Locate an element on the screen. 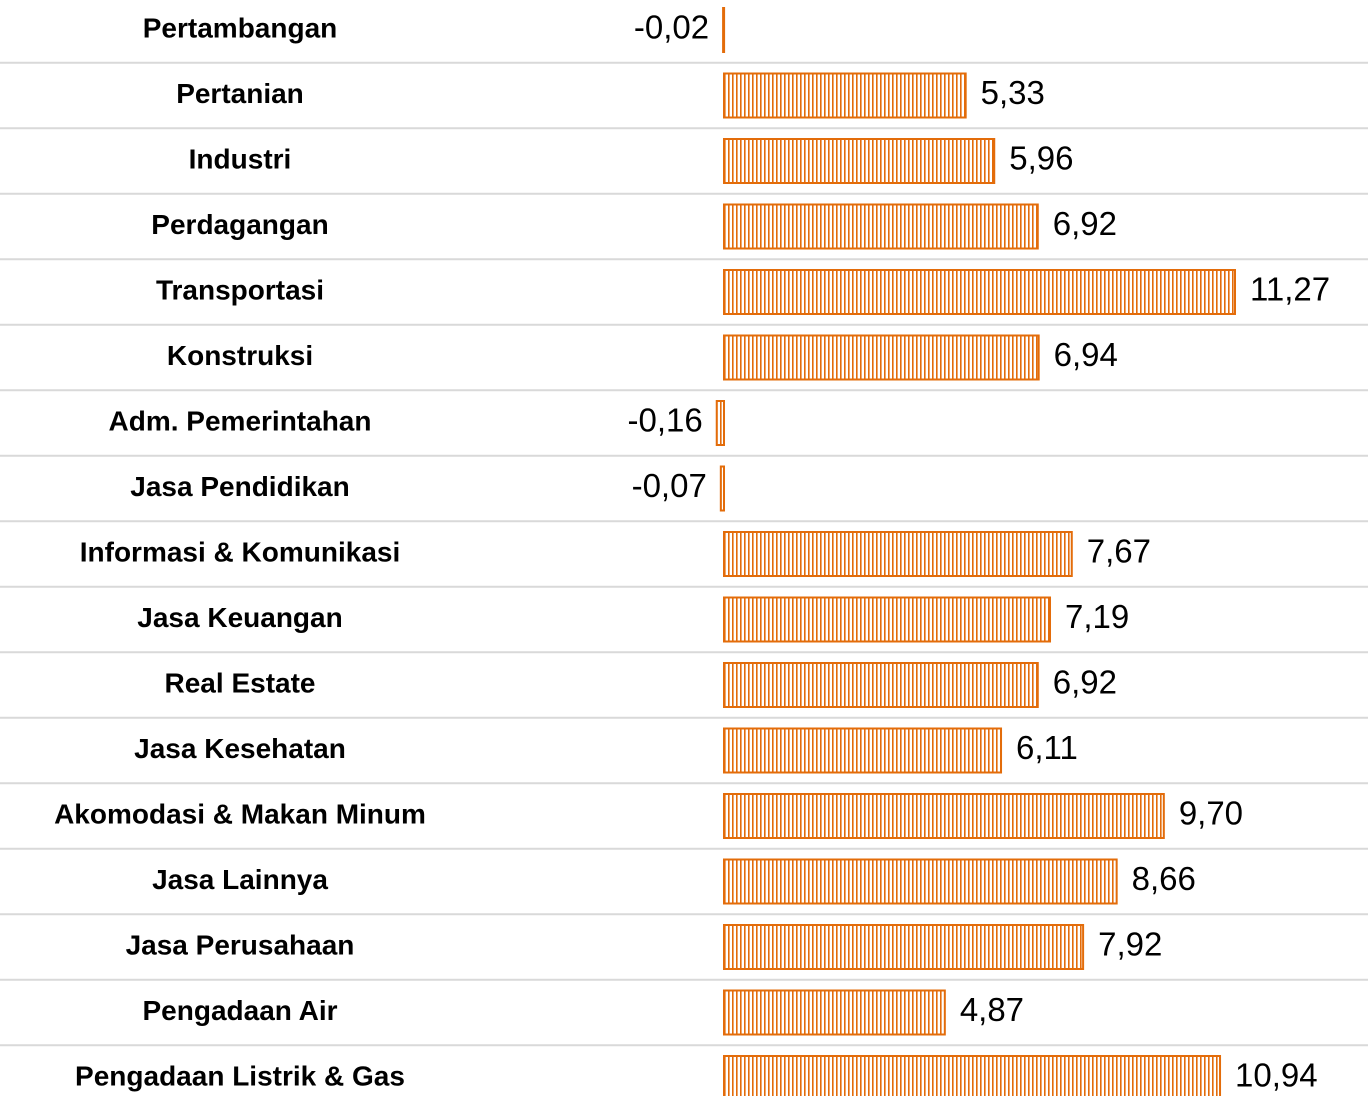 This screenshot has height=1096, width=1368. value-label: 9,70 is located at coordinates (1211, 813).